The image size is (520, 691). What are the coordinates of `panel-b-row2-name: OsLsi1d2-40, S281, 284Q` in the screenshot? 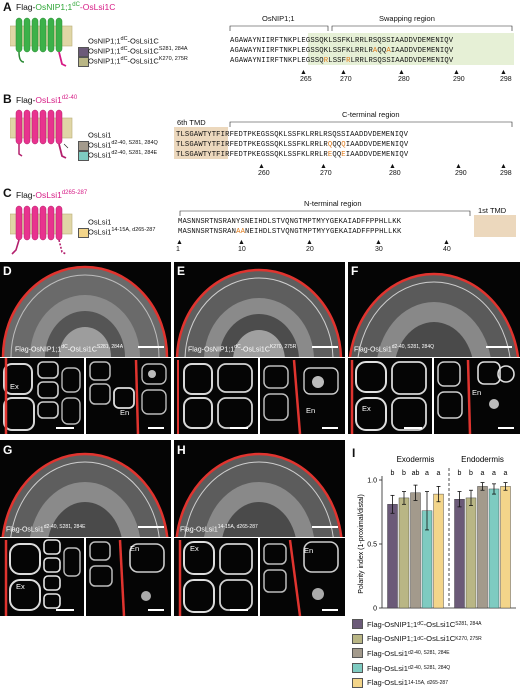 It's located at (123, 145).